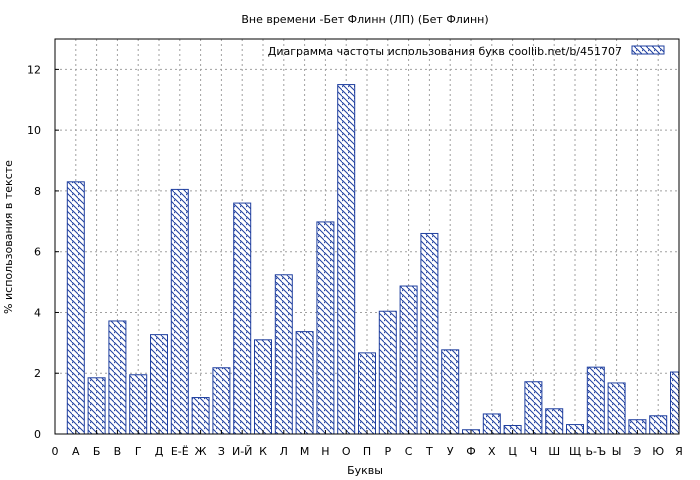 The height and width of the screenshot is (480, 700). I want to click on x-tick-label: О, so click(346, 451).